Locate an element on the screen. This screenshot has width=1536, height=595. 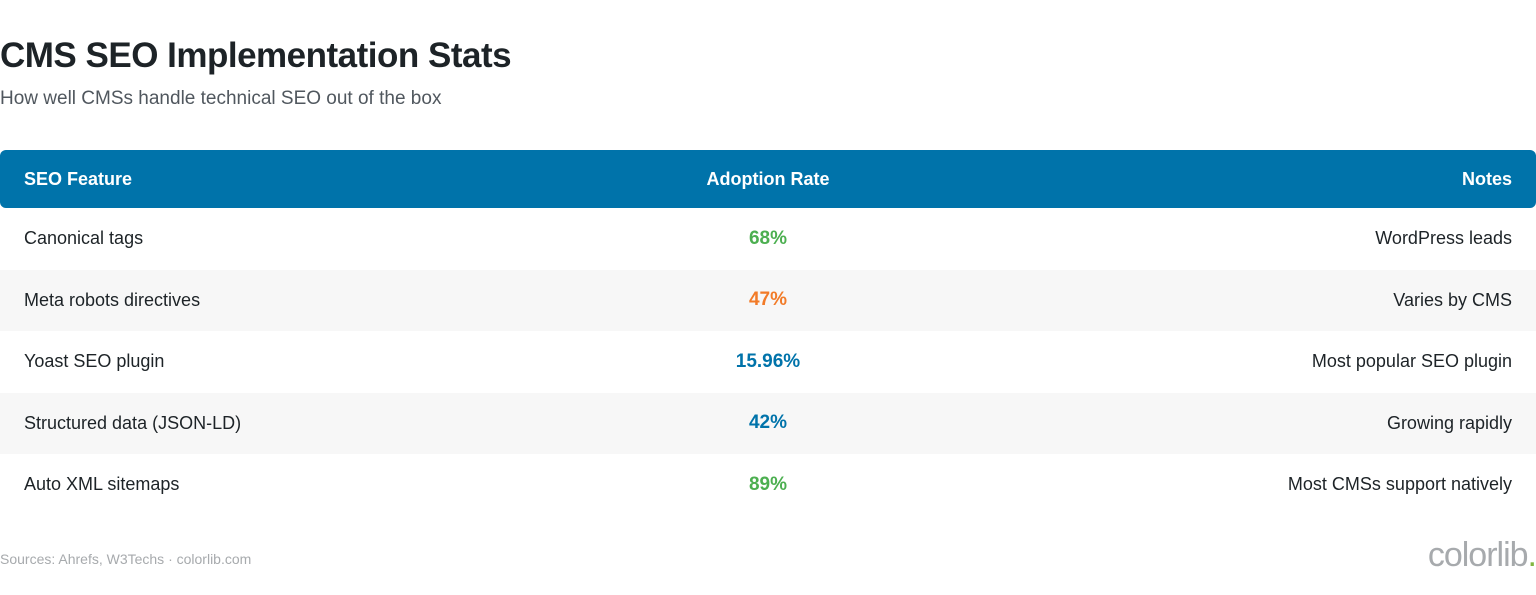
adoption-rate-cell: 89% is located at coordinates (768, 484).